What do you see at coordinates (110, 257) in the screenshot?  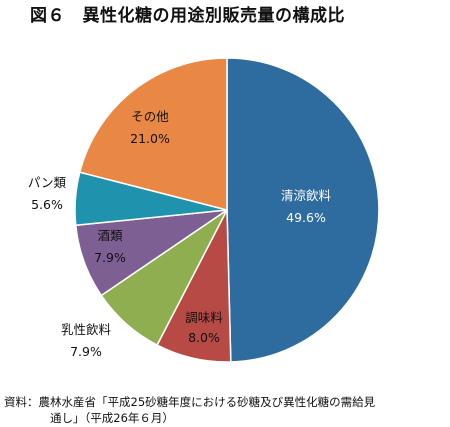 I see `slice-value-4: 7.9%` at bounding box center [110, 257].